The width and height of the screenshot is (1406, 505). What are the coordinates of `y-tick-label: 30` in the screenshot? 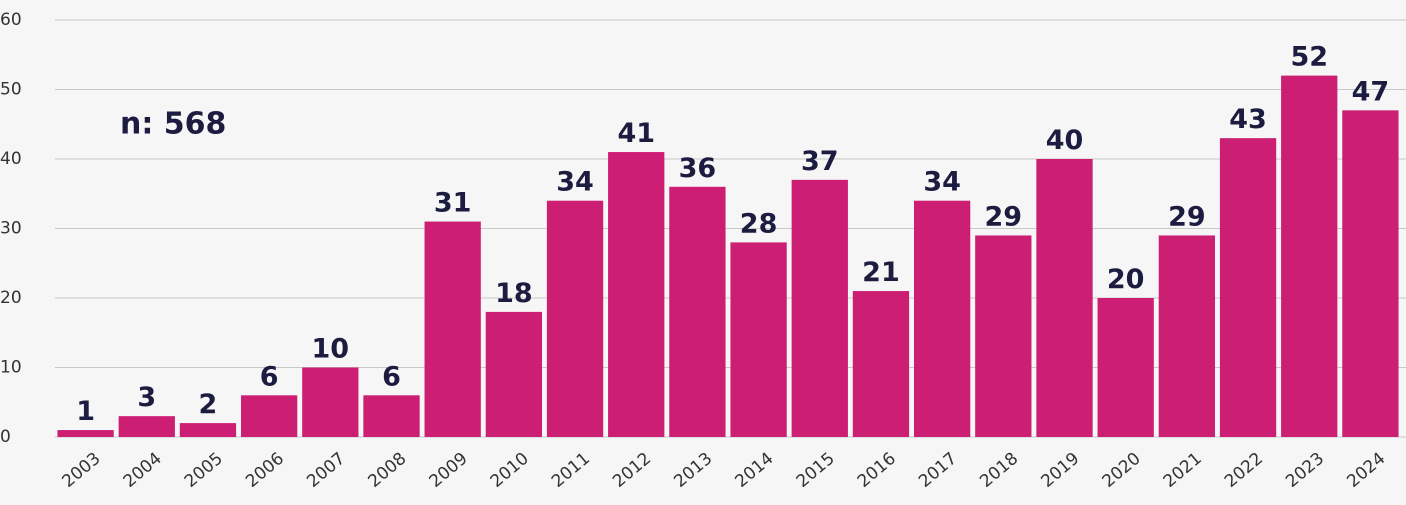 It's located at (11, 229).